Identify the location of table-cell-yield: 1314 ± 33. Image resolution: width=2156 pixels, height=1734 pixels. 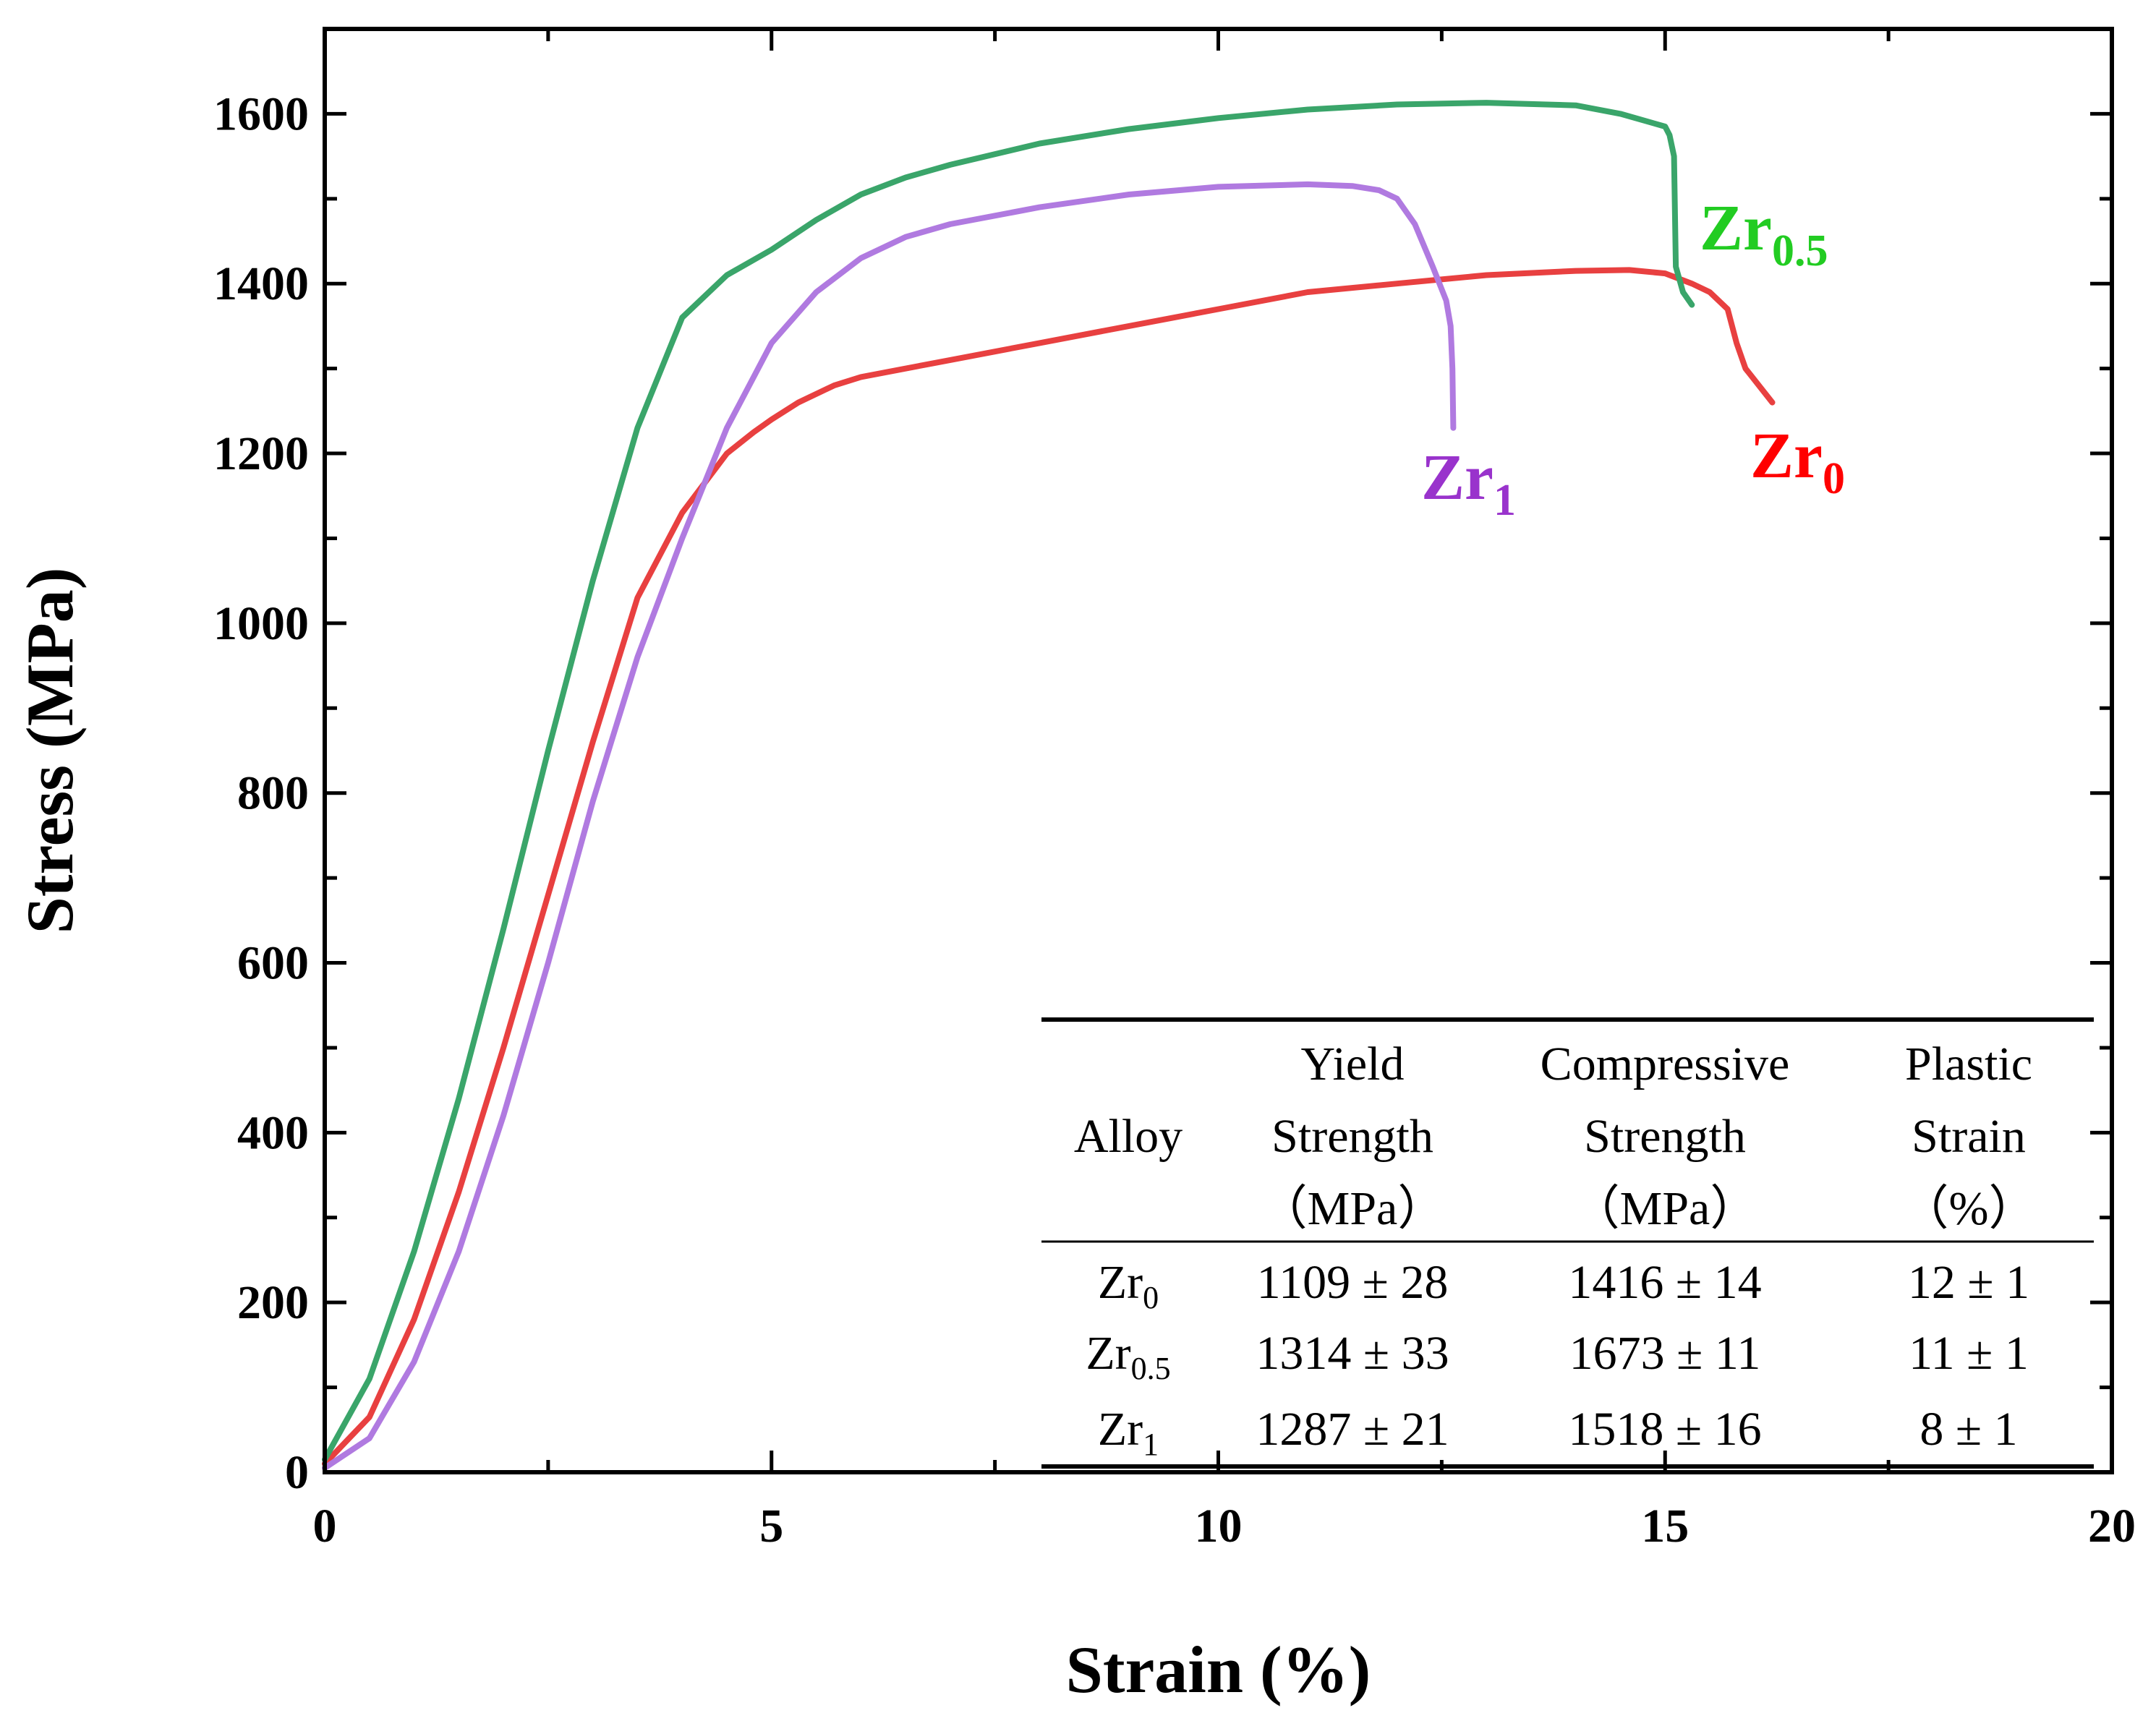
(1352, 1353).